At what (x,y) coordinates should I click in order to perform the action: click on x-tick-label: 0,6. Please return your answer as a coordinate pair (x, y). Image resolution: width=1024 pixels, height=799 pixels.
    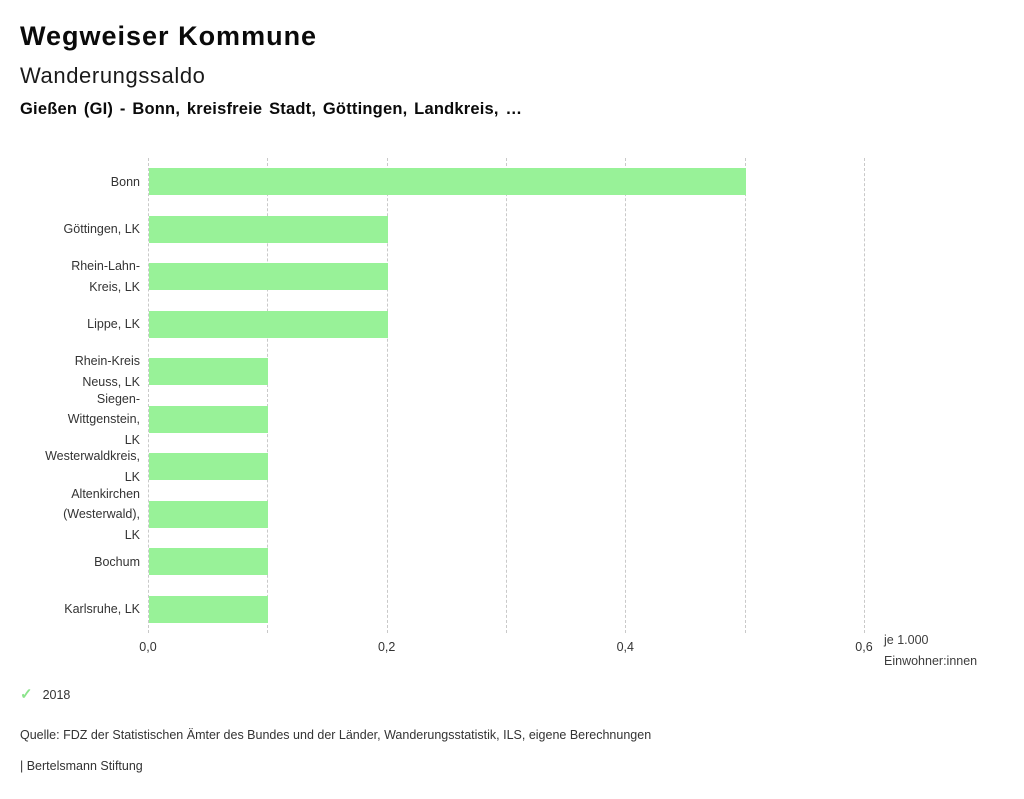
    Looking at the image, I should click on (864, 647).